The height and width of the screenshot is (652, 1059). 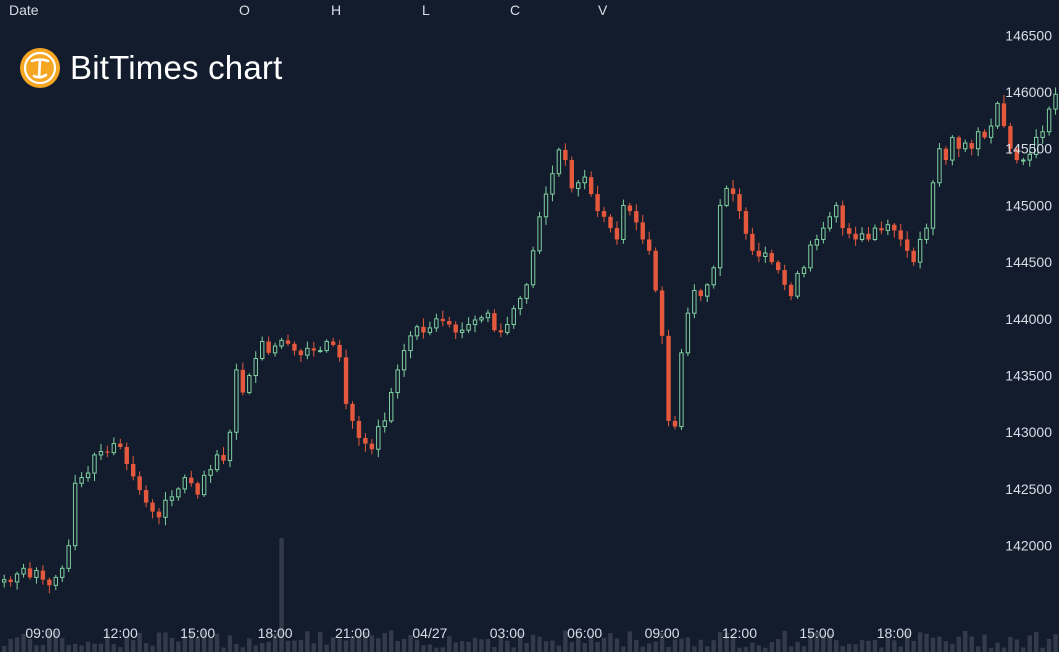 What do you see at coordinates (24, 10) in the screenshot?
I see `date-label: Date` at bounding box center [24, 10].